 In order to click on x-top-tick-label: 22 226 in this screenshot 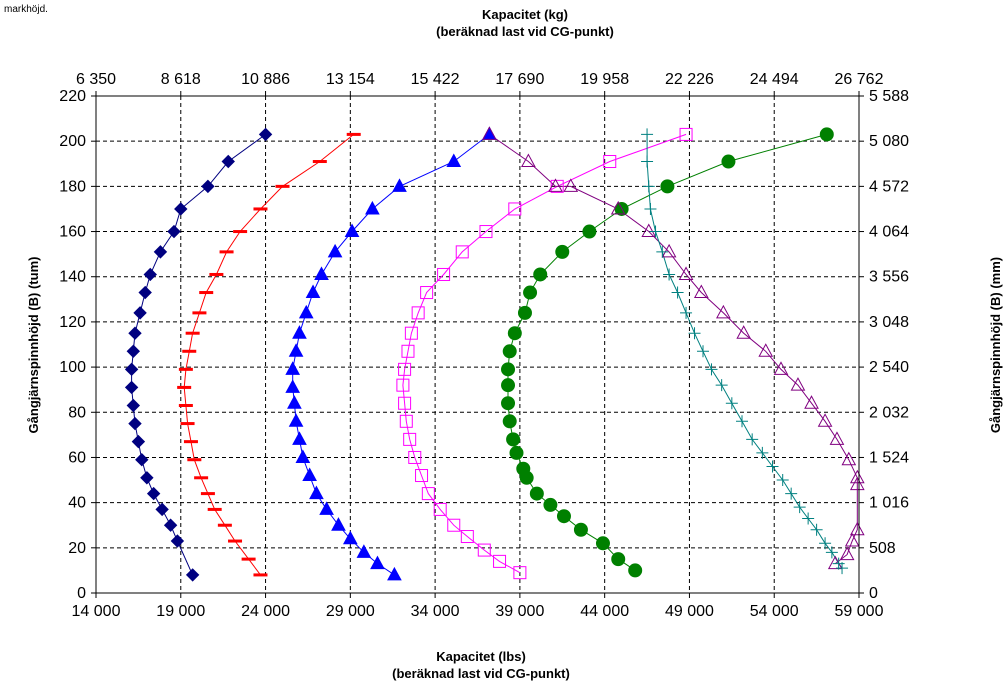, I will do `click(689, 79)`.